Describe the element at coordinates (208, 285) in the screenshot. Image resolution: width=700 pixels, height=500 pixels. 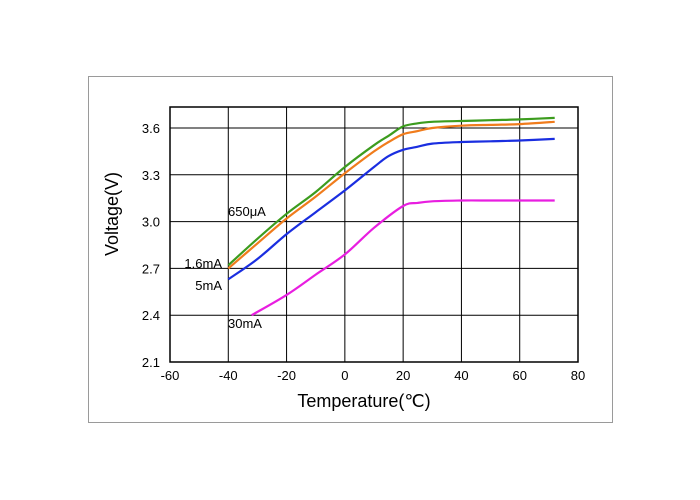
I see `series-label: 5mA` at that location.